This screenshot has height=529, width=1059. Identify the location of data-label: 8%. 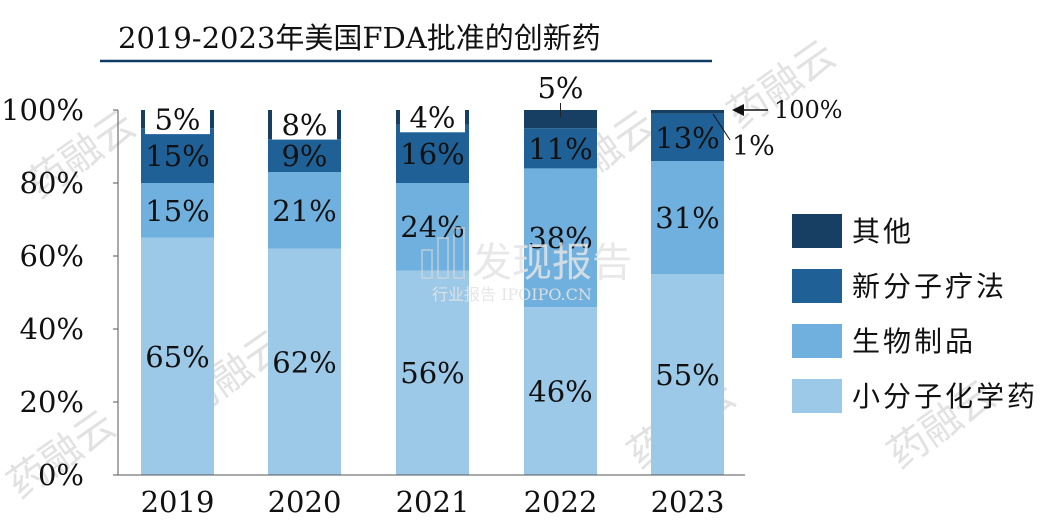
(304, 125).